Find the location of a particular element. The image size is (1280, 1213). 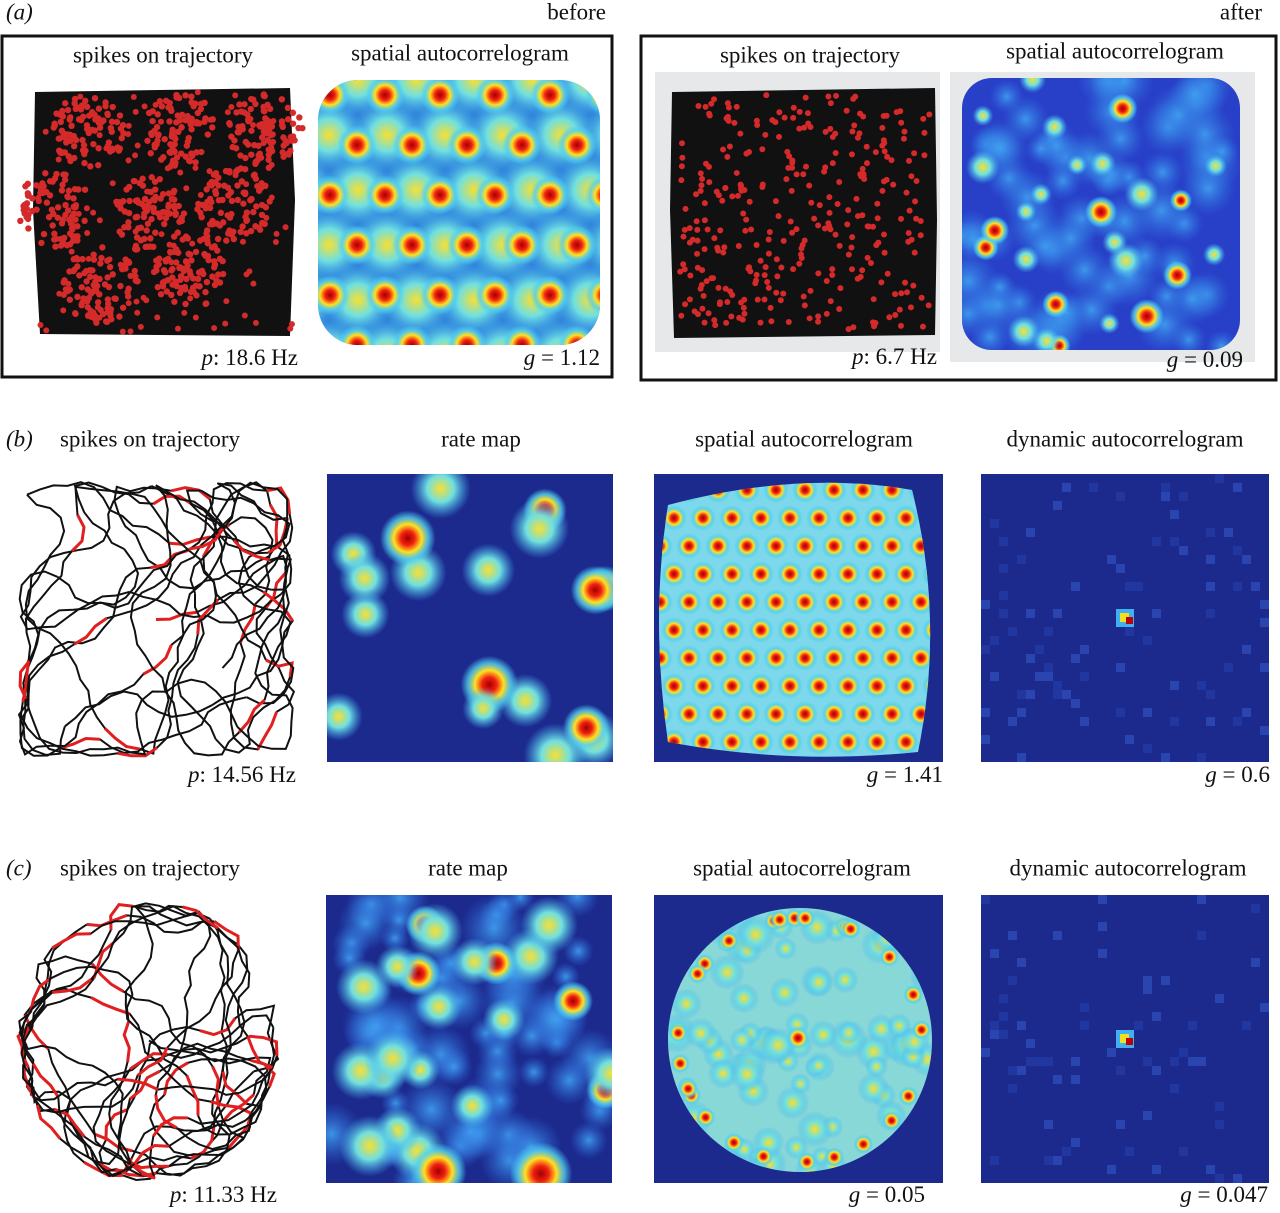

rate: p: 14.56 Hz is located at coordinates (241, 774).